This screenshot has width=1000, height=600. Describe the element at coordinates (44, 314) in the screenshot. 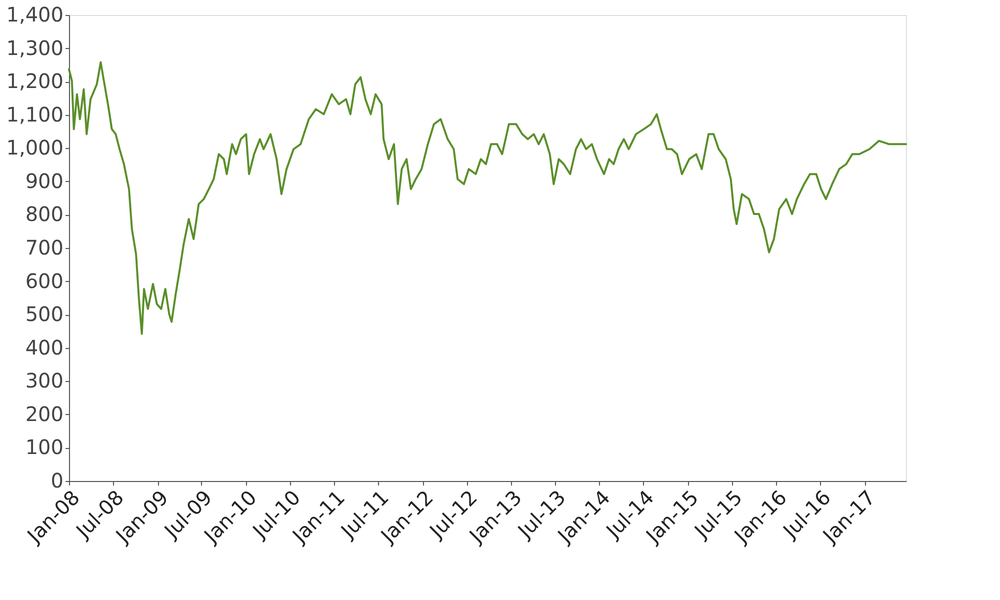

I see `y-tick-label: 500` at that location.